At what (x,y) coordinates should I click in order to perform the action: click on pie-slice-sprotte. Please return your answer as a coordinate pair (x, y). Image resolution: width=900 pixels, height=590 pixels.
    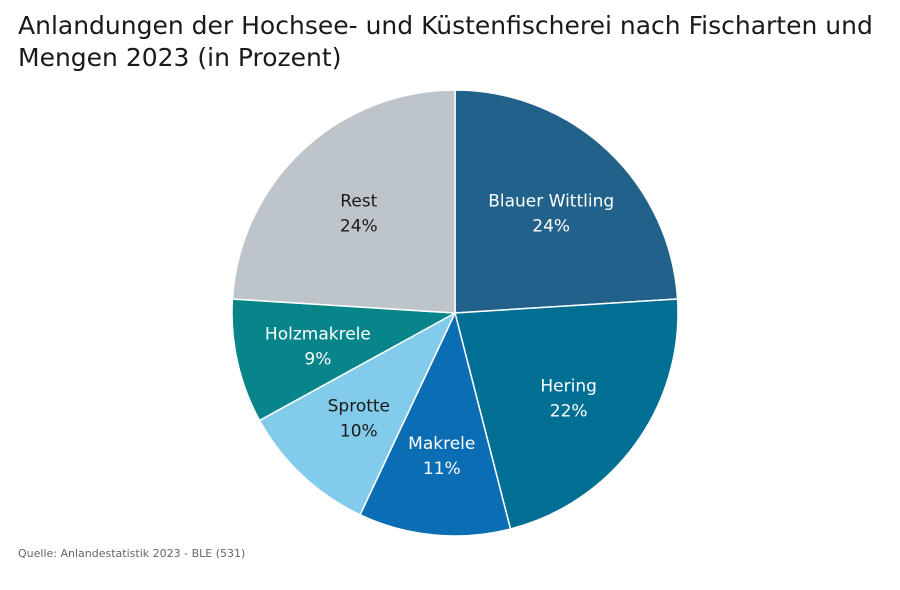
    Looking at the image, I should click on (357, 413).